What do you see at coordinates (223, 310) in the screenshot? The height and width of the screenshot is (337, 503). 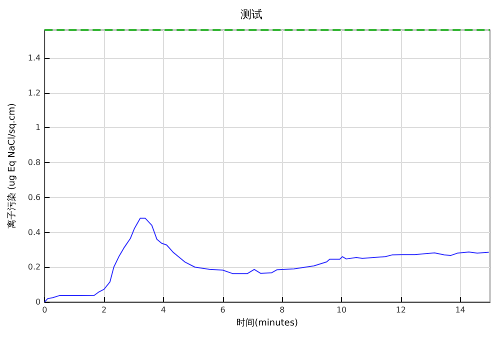 I see `x-tick-label: 6` at bounding box center [223, 310].